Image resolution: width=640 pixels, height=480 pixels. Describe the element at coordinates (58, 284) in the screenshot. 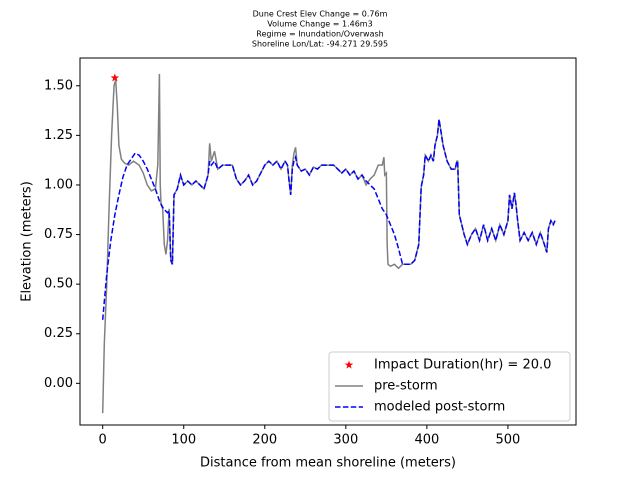

I see `y-tick-label: 0.50` at that location.